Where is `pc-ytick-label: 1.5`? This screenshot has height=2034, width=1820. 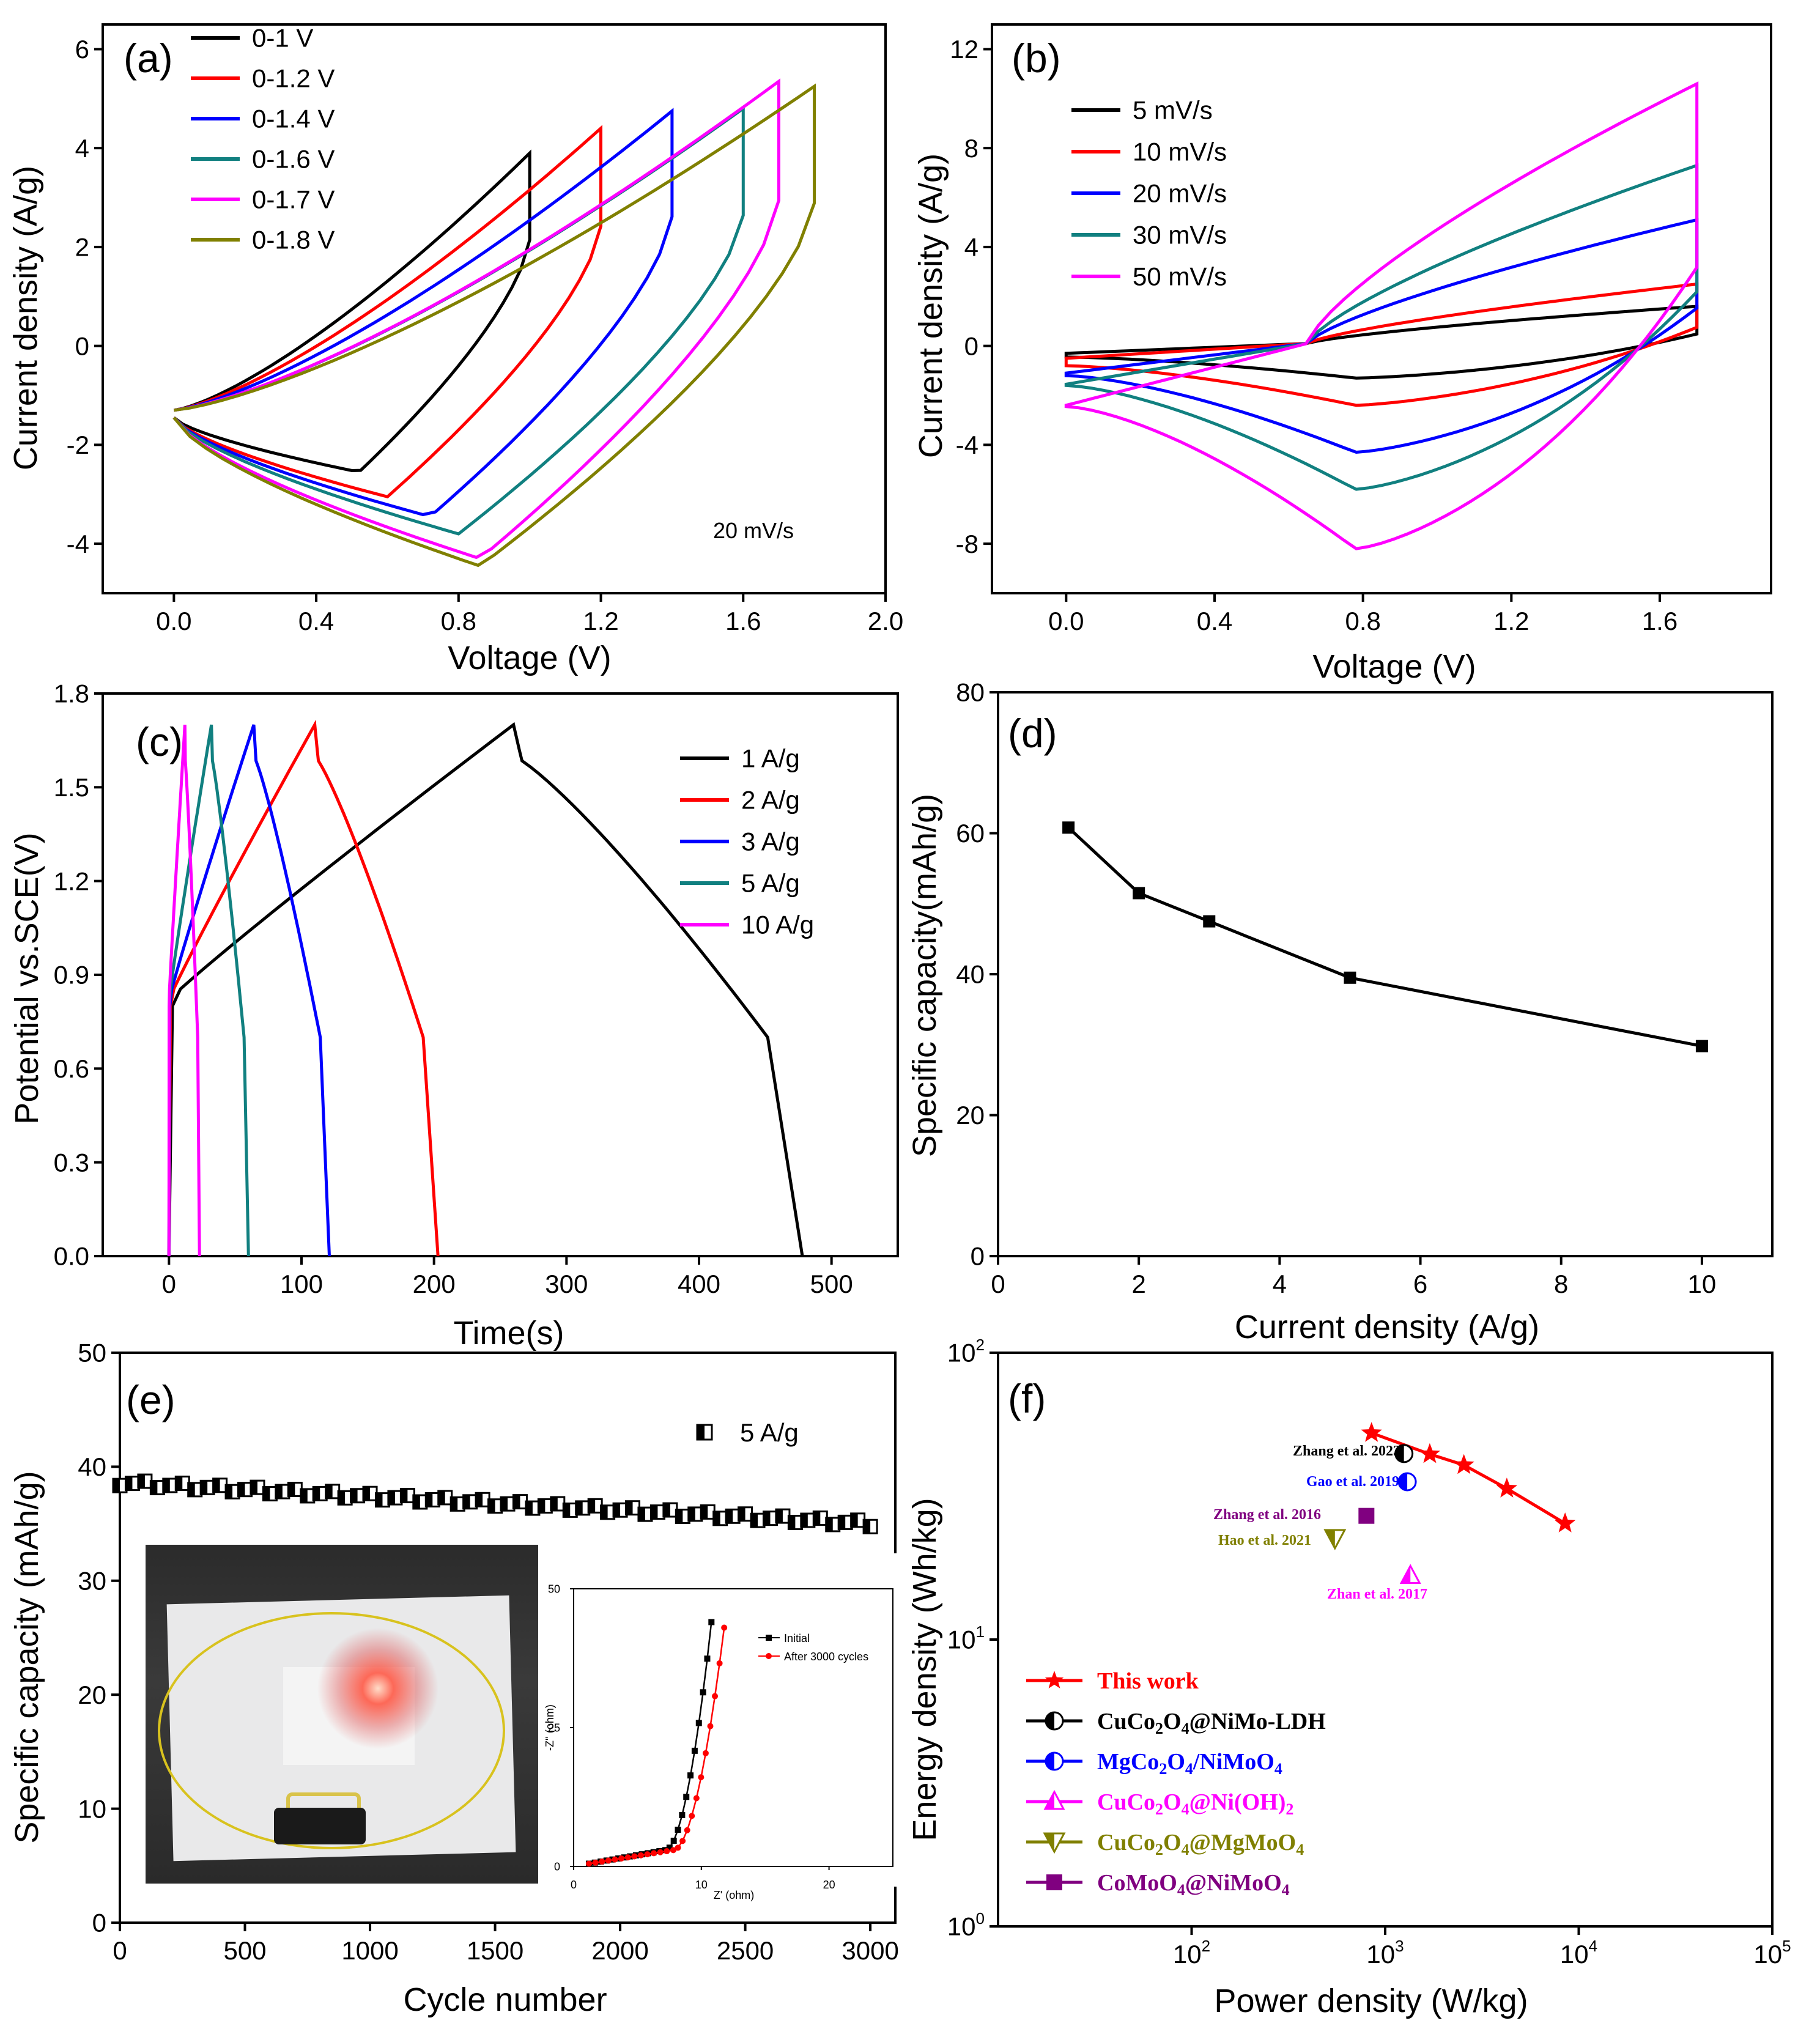 pc-ytick-label: 1.5 is located at coordinates (71, 788).